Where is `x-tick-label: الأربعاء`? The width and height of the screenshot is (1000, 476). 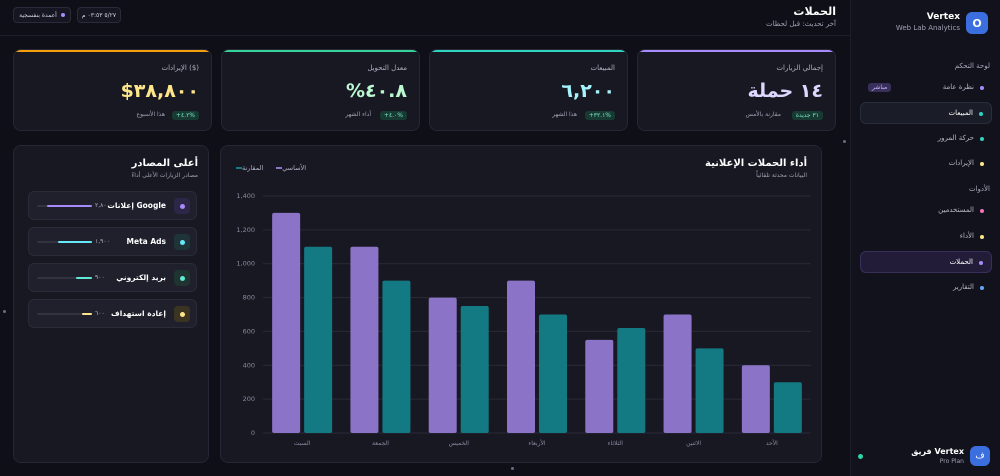
x-tick-label: الأربعاء is located at coordinates (537, 443).